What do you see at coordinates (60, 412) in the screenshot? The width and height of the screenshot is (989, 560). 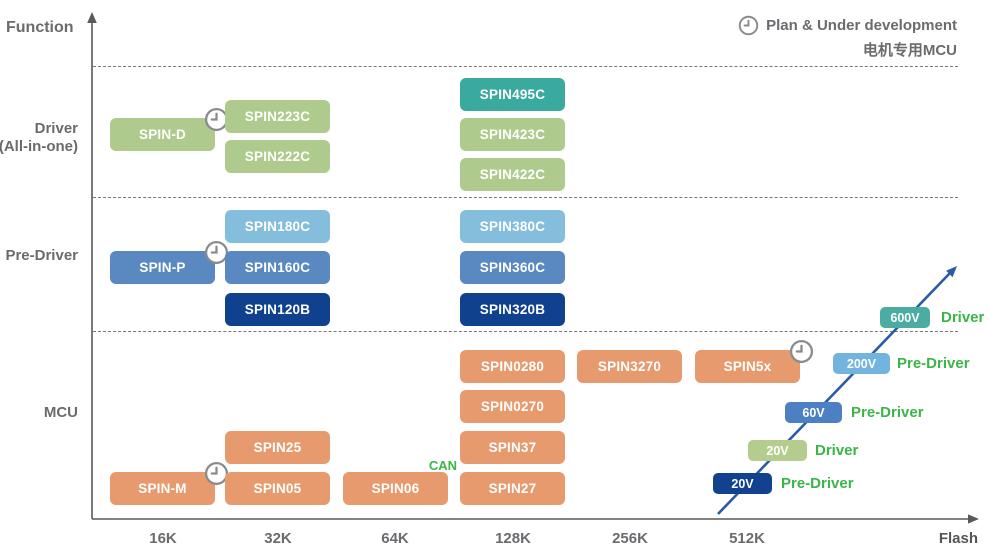 I see `row-label-line: MCU` at bounding box center [60, 412].